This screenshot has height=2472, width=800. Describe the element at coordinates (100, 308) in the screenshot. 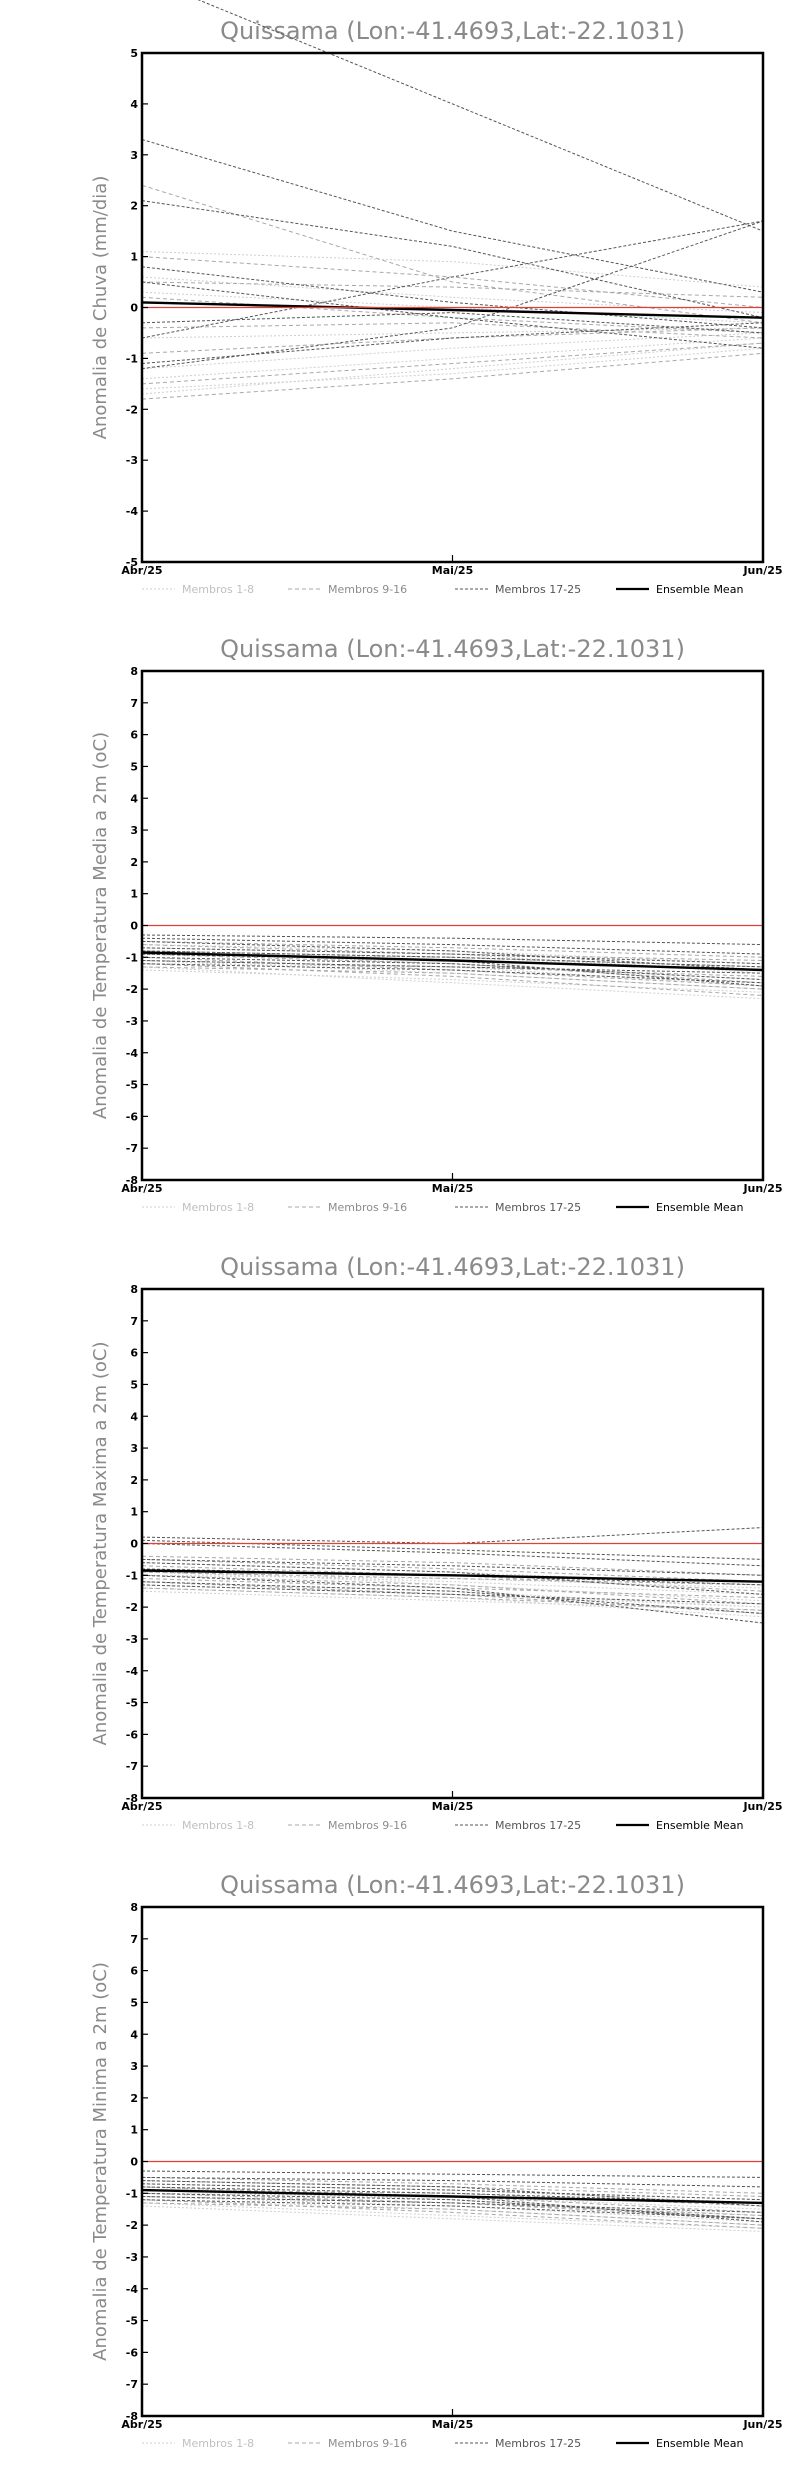

I see `y-axis-label: Anomalia de Chuva (mm/dia)` at that location.